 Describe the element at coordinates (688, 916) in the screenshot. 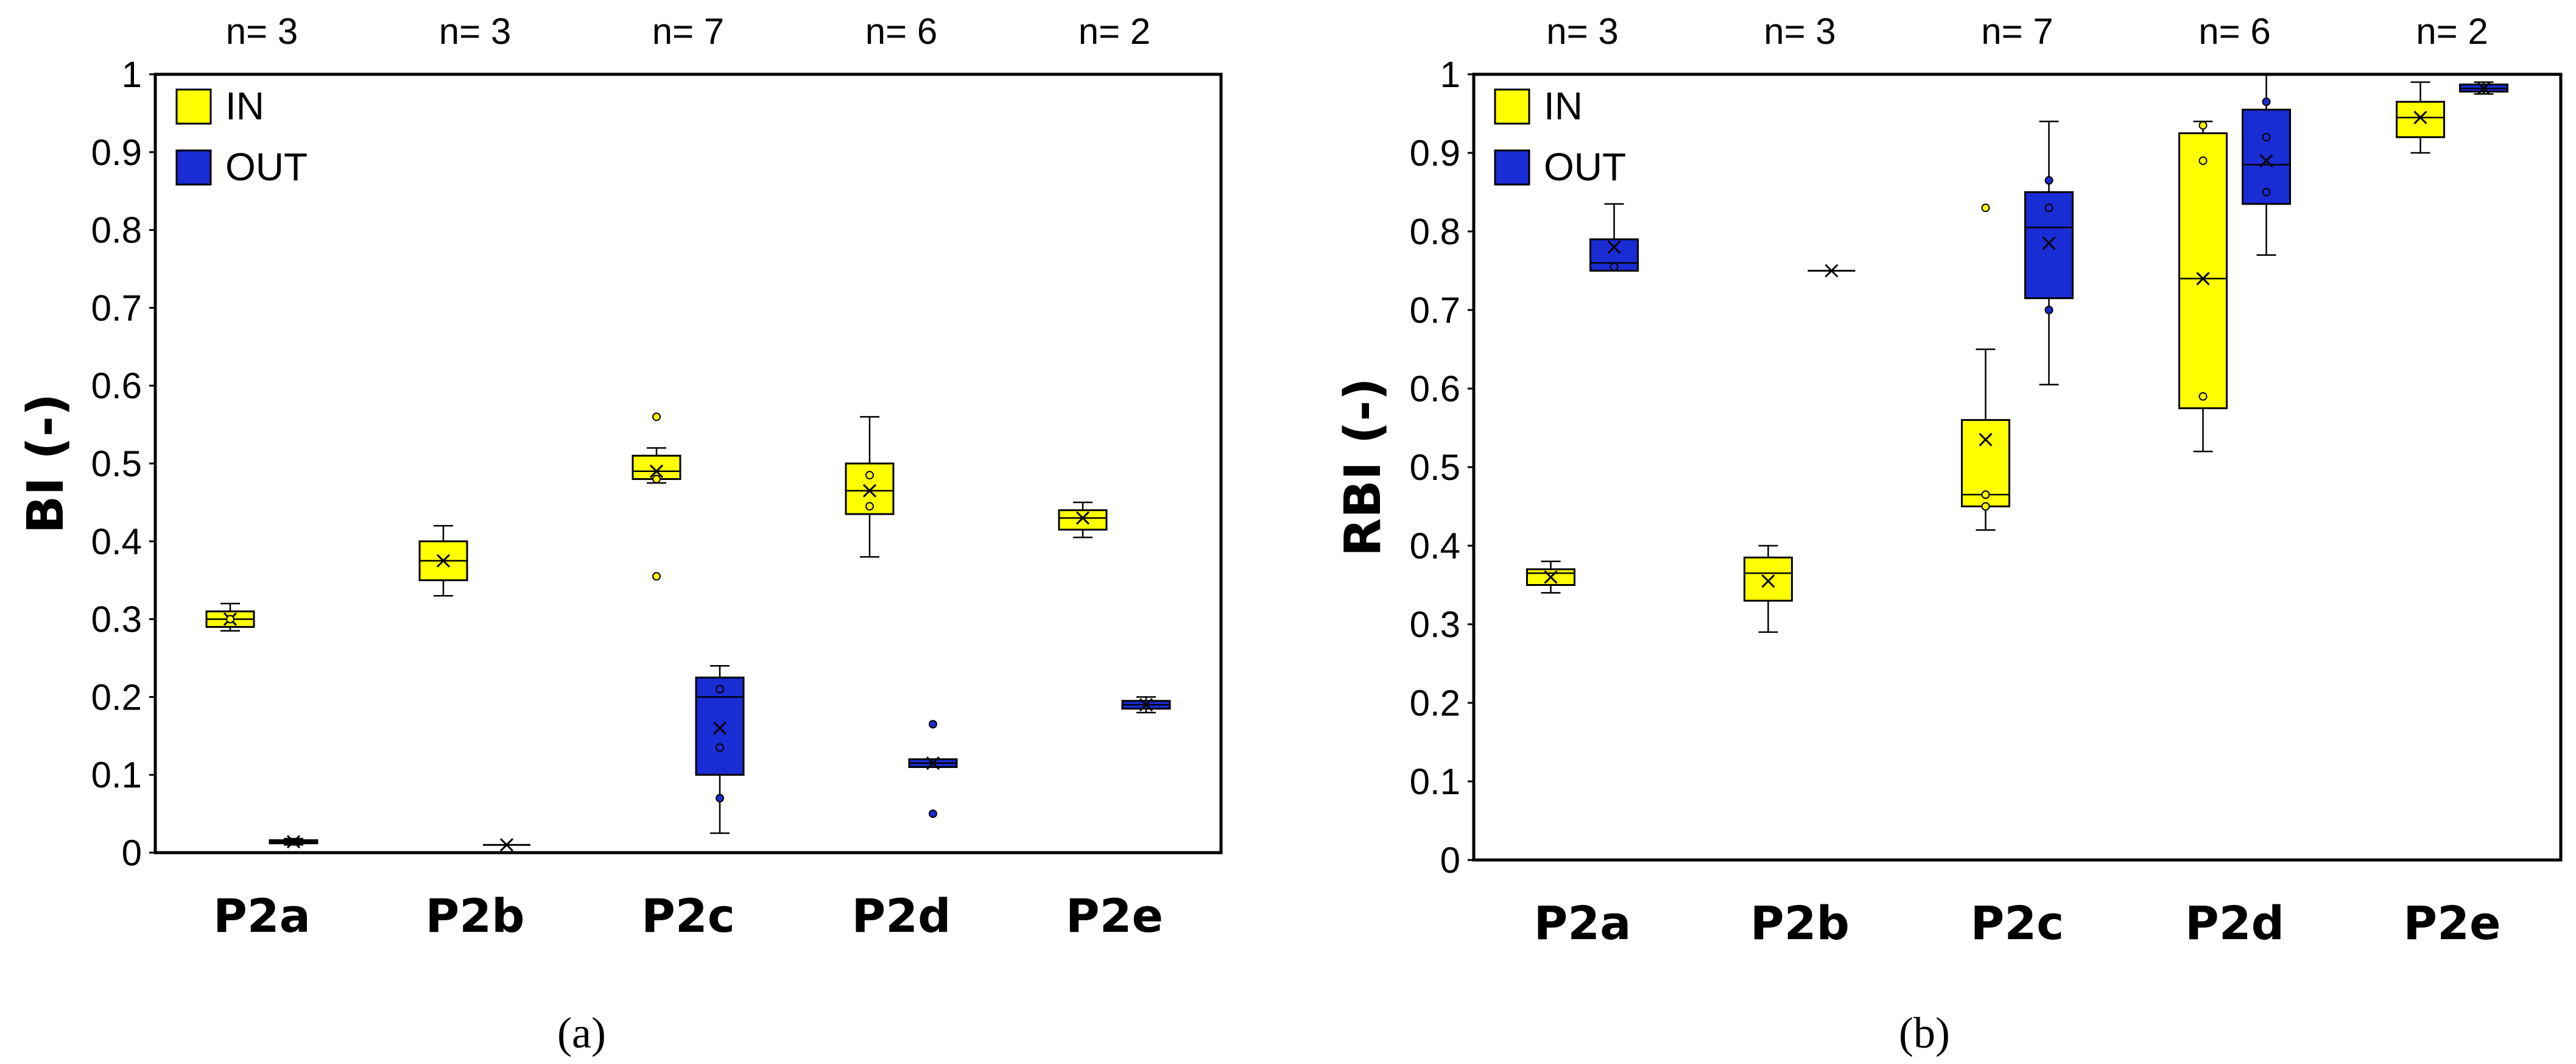

I see `x-category-label: P2c` at that location.